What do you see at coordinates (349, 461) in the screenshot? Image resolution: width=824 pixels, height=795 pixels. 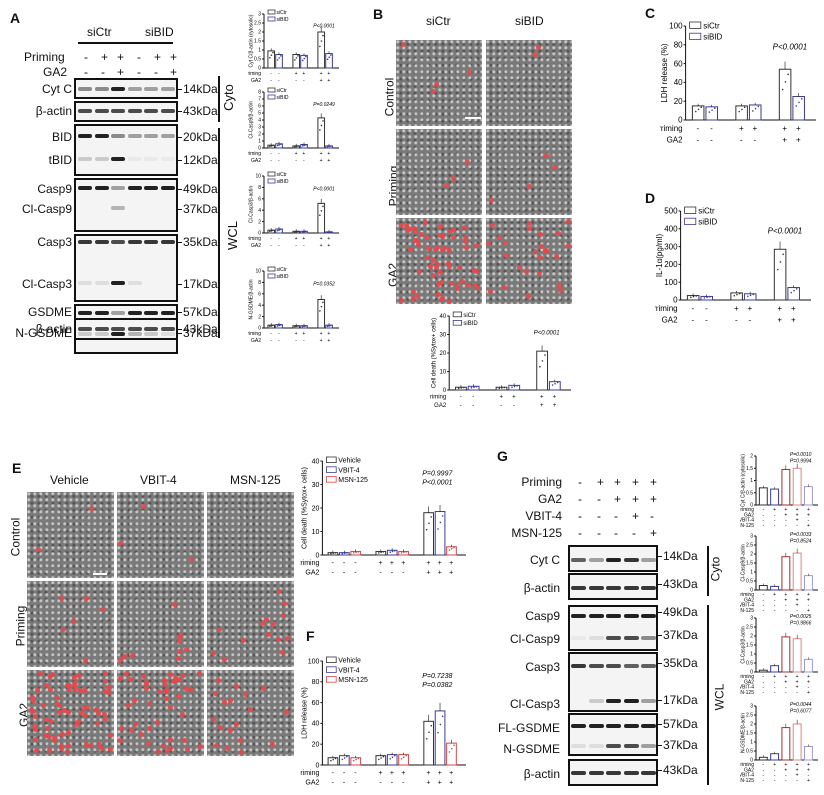 I see `svg-text: Vehicle` at bounding box center [349, 461].